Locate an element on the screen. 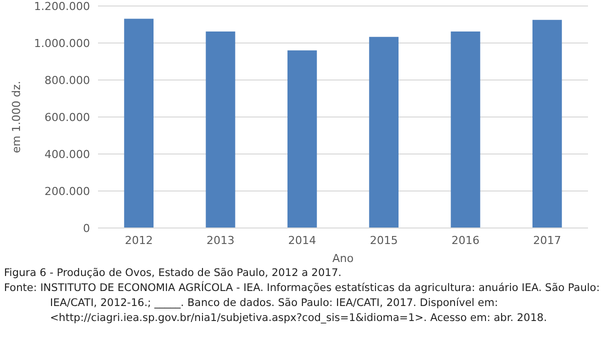 Image resolution: width=614 pixels, height=344 pixels. text: Figura 6 - Produção de Ovos, Estado de São Paulo, 2012 a 2017. is located at coordinates (173, 273).